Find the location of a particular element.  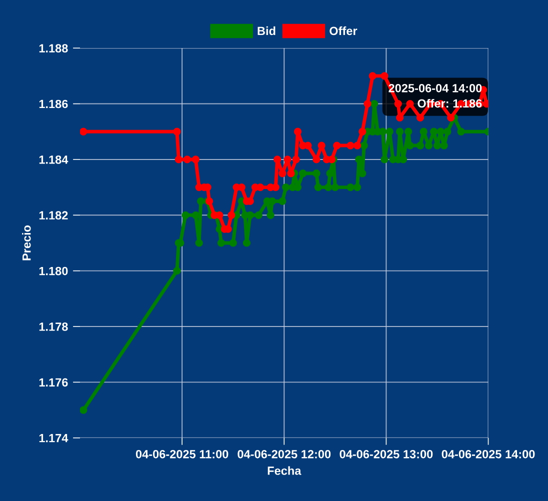

y-tick-label: 1.180 is located at coordinates (53, 271).